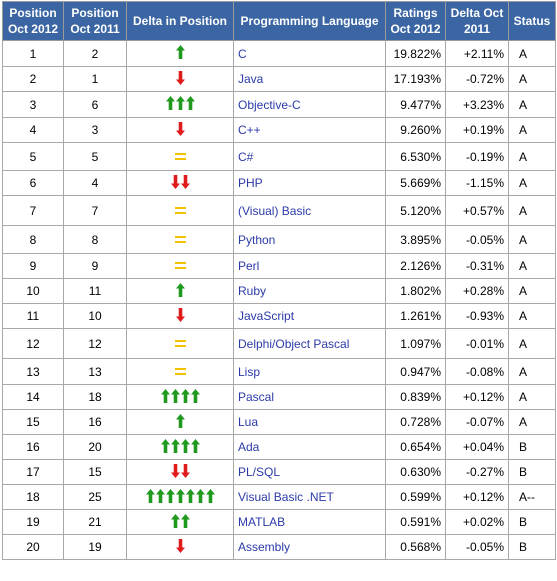 The width and height of the screenshot is (557, 581). What do you see at coordinates (95, 291) in the screenshot?
I see `position-2011-cell: 11` at bounding box center [95, 291].